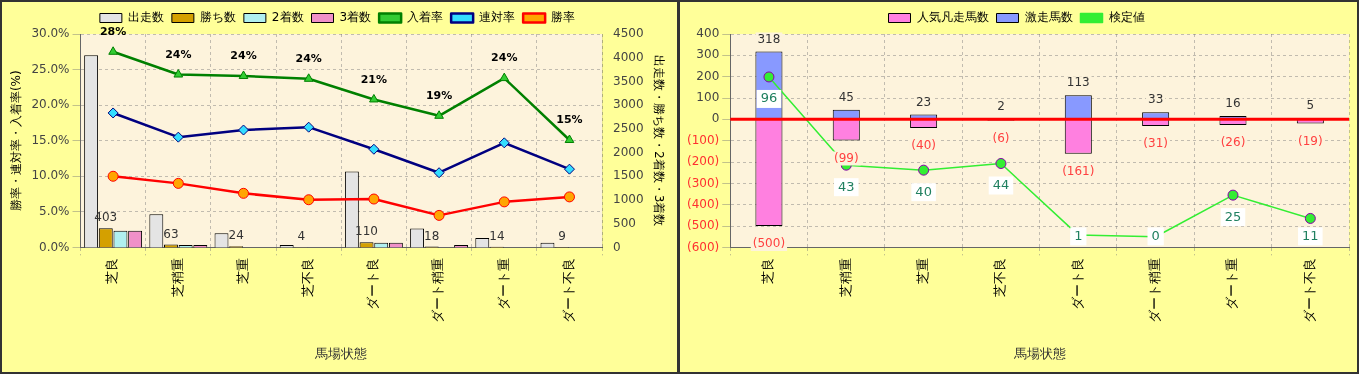 Image resolution: width=1359 pixels, height=374 pixels. Describe the element at coordinates (432, 235) in the screenshot. I see `data-label: 18` at that location.